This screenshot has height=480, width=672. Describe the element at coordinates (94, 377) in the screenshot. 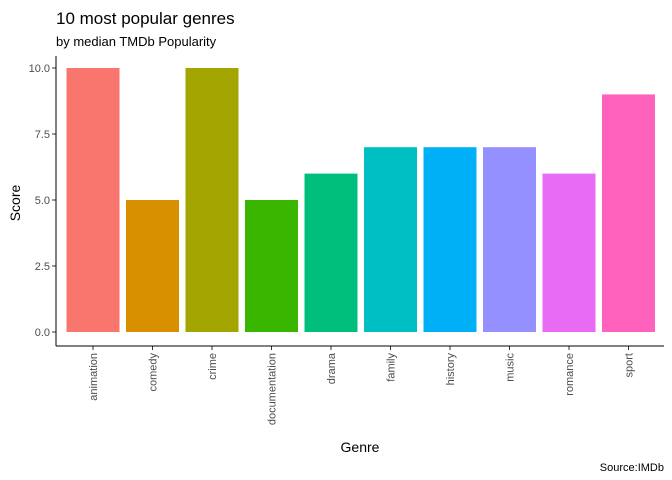

I see `x-tick-label: animation` at that location.